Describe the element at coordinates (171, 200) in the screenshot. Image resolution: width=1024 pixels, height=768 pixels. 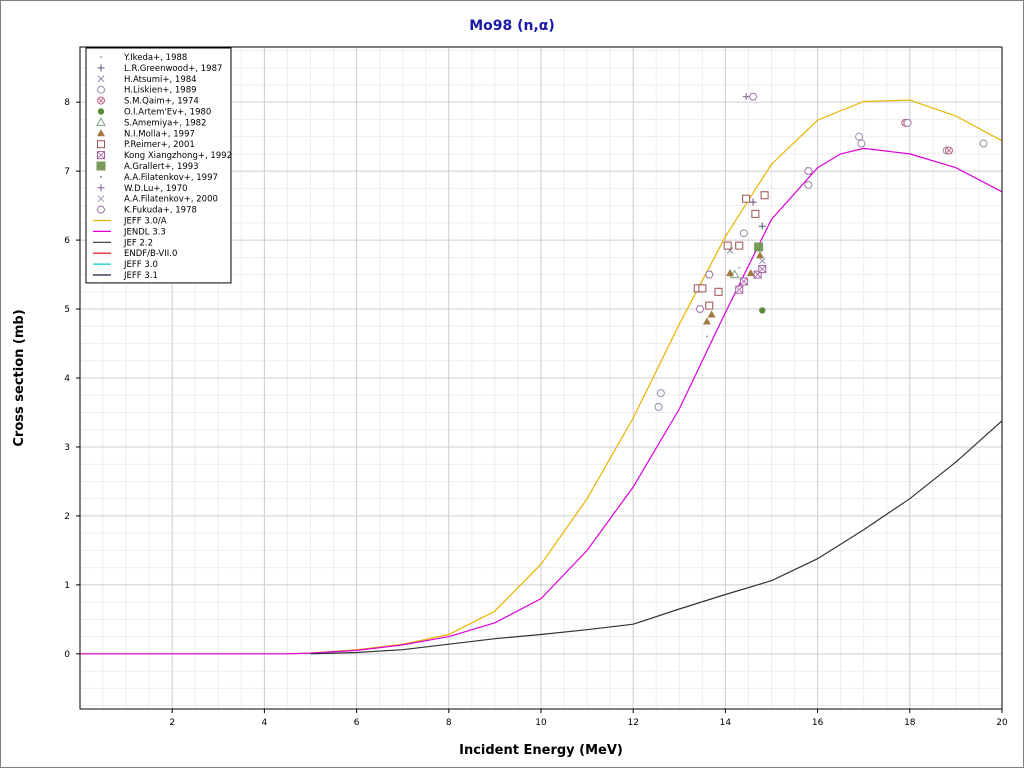
I see `legend-label: A.A.Filatenkov+, 2000` at that location.